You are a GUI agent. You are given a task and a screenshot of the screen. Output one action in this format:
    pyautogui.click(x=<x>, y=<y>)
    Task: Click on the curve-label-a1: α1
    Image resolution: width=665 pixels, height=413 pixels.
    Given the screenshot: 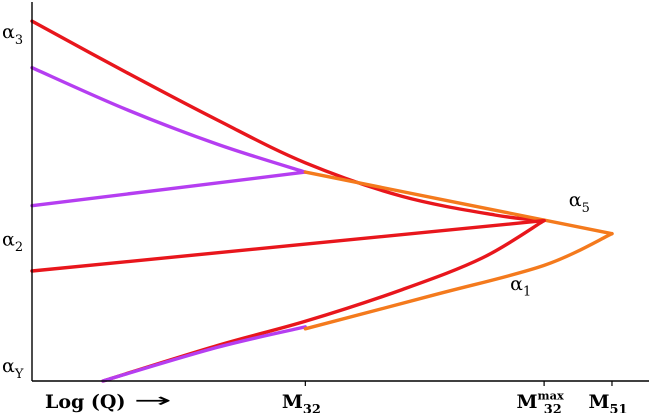 What is the action you would take?
    pyautogui.click(x=520, y=286)
    